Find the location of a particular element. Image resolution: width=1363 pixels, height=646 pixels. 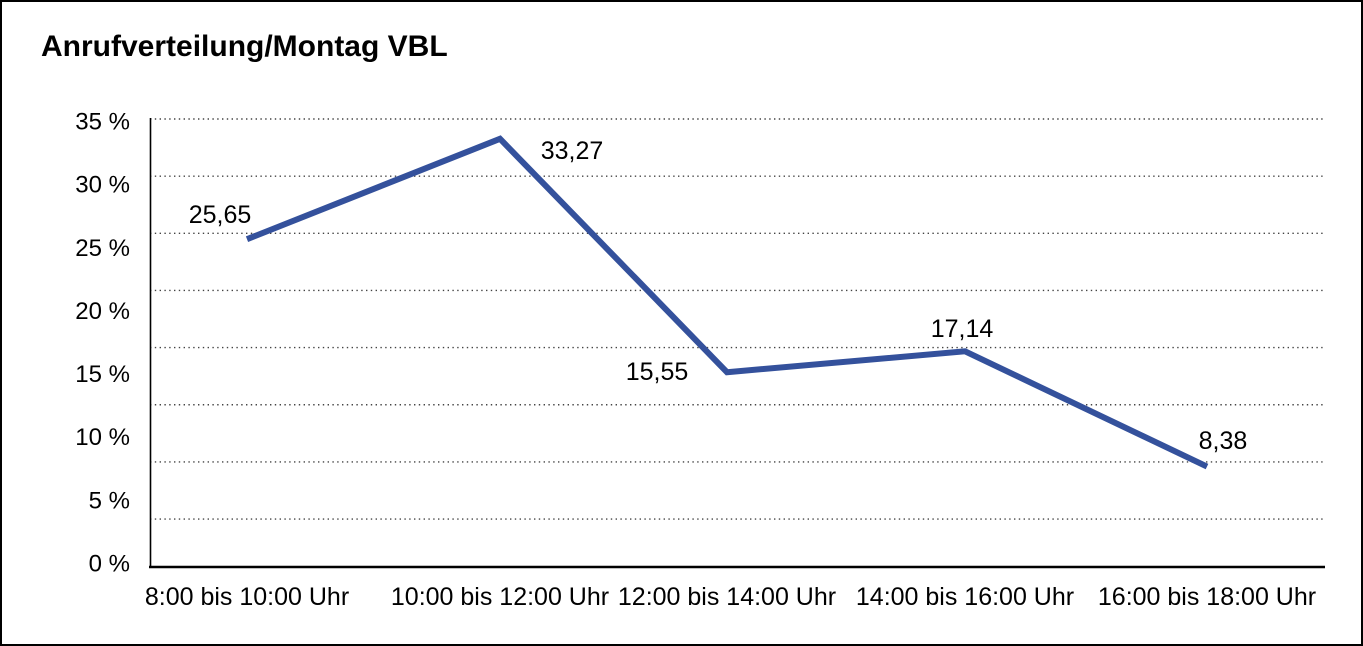

data-label: 17,14 is located at coordinates (962, 329).